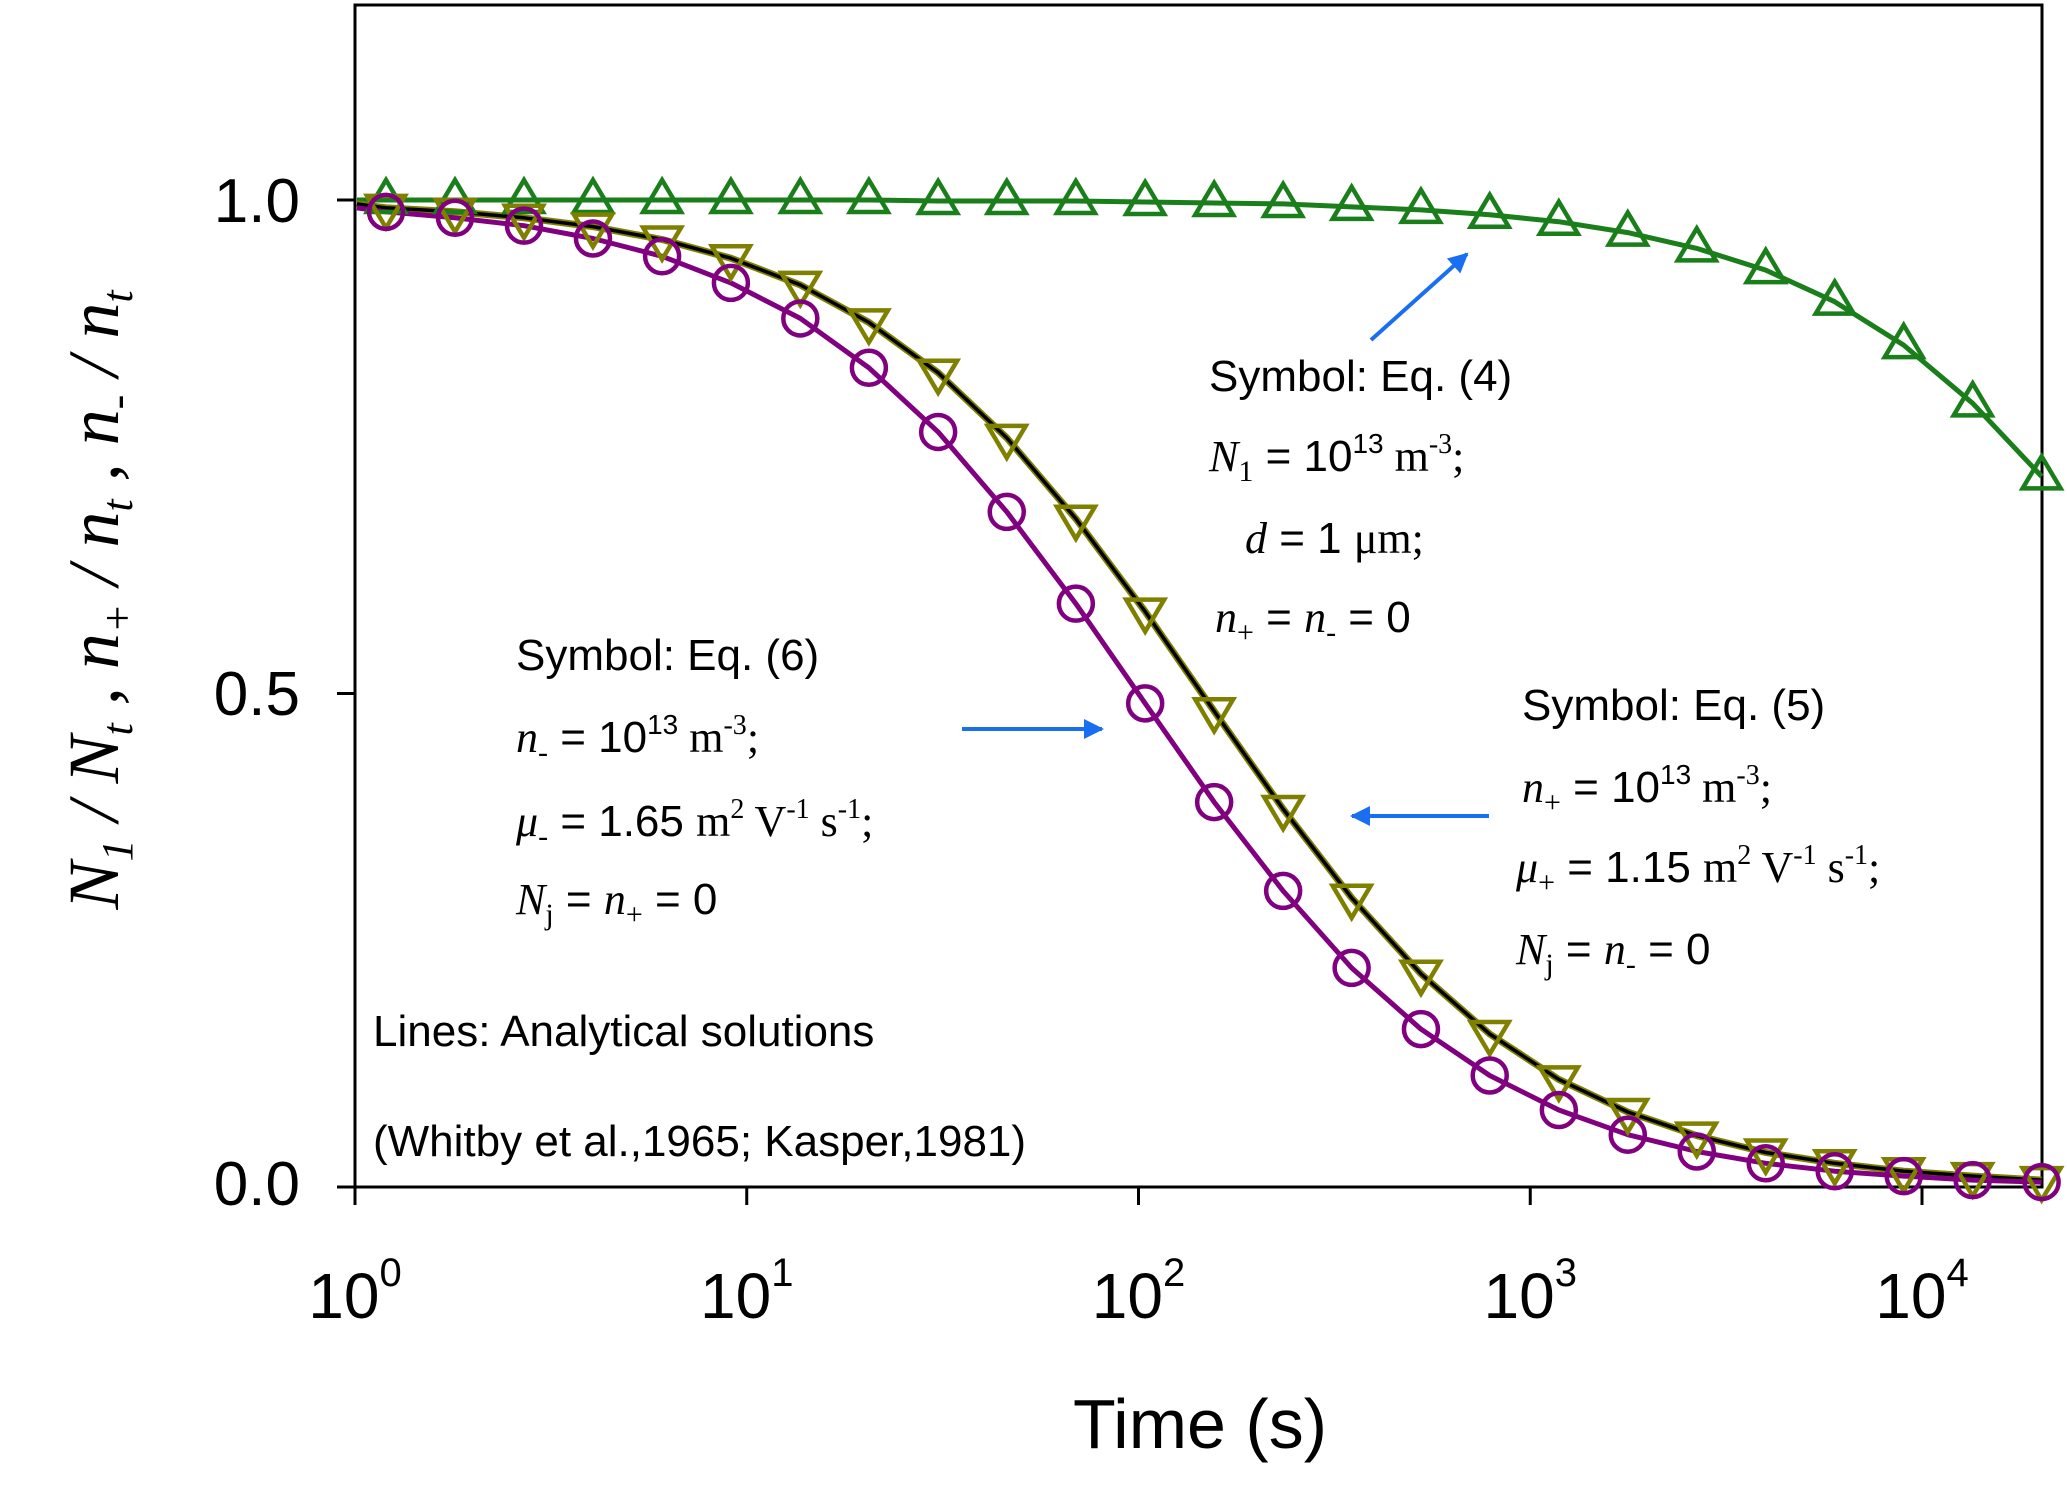  I want to click on eq5-initial: Nj = n- = 0, so click(1612, 953).